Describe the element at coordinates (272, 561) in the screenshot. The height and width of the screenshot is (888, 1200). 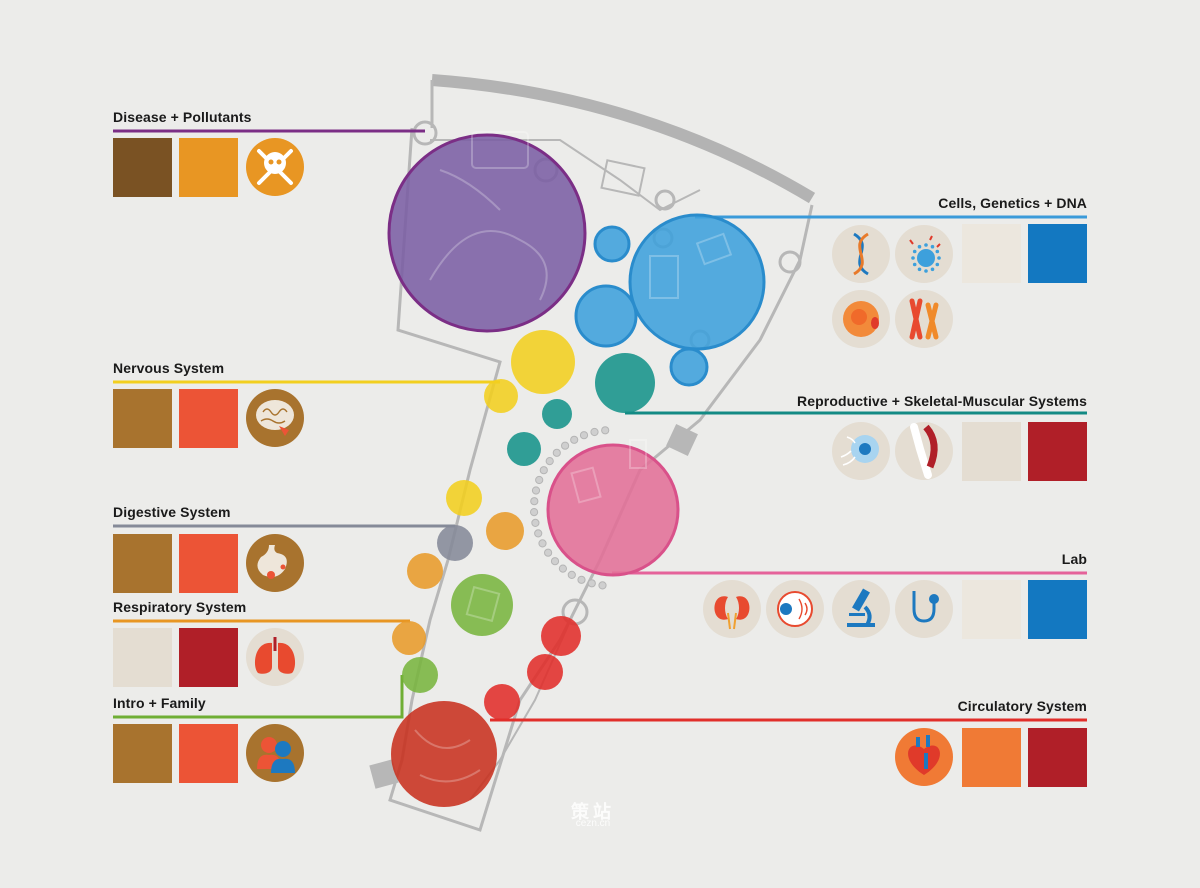
I see `stomach-shape` at that location.